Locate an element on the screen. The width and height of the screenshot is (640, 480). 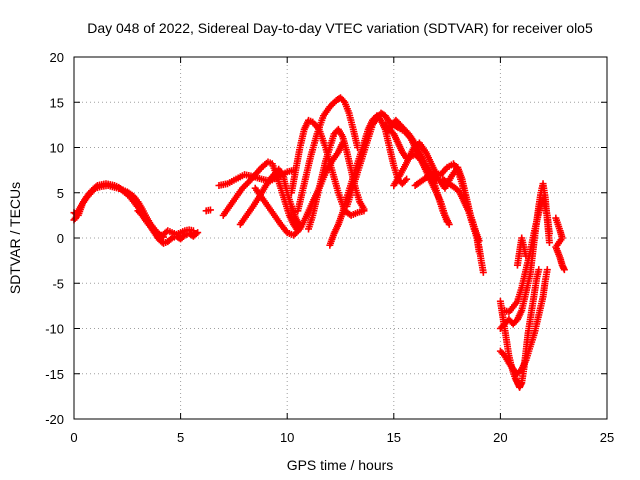
x-tick-label: 20 is located at coordinates (500, 437).